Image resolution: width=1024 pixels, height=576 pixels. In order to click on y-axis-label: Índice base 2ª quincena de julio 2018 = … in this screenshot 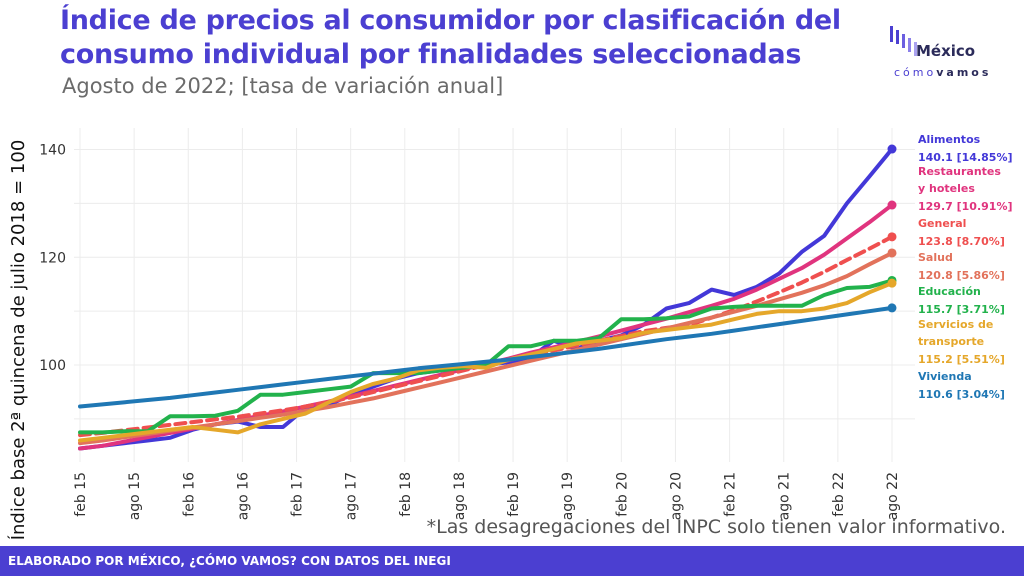, I will do `click(18, 340)`.